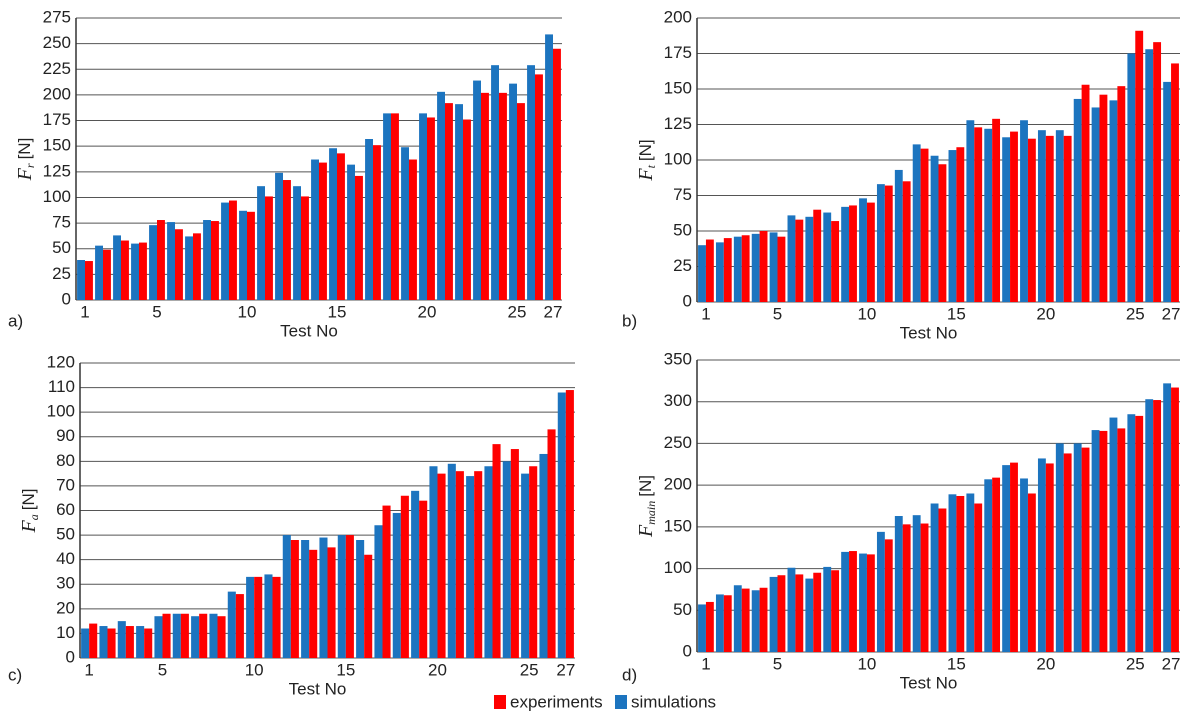 The width and height of the screenshot is (1196, 713). What do you see at coordinates (678, 525) in the screenshot?
I see `y-tick-label: 150` at bounding box center [678, 525].